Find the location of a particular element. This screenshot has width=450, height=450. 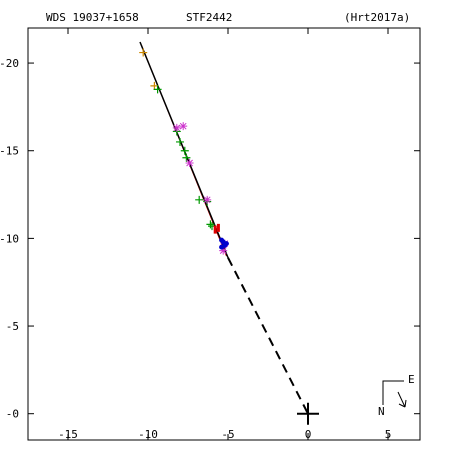

north-label: N is located at coordinates (381, 411).